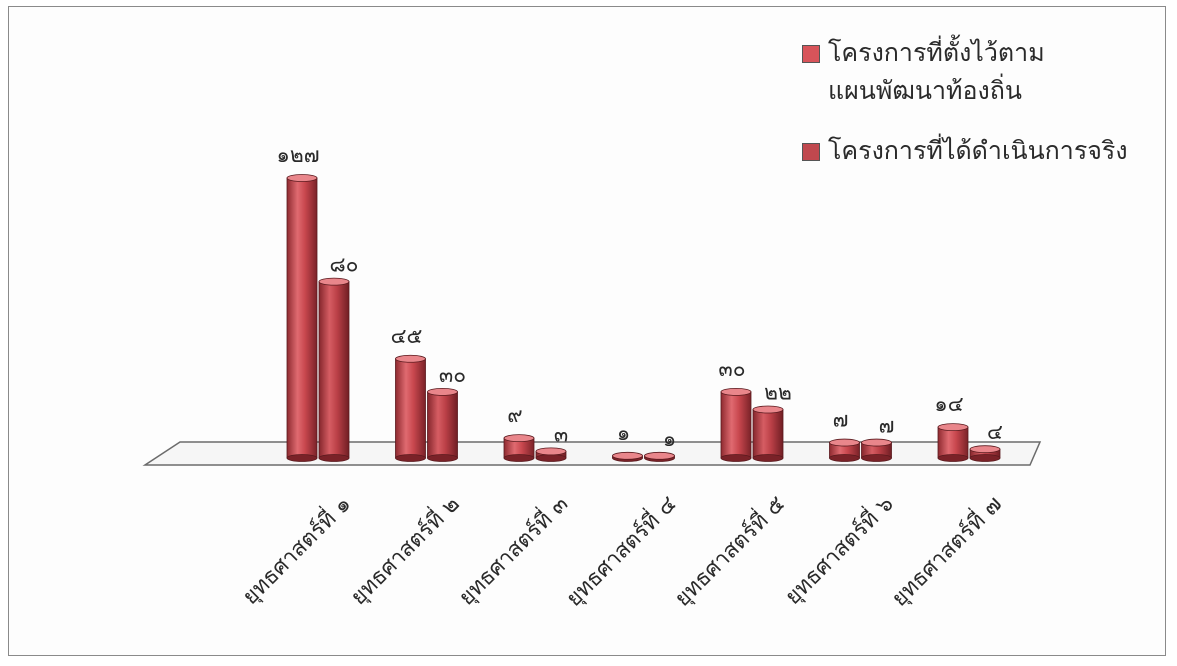  I want to click on legend-item-actual: โครงการที่ได้ดำเนินการจริง, so click(980, 151).